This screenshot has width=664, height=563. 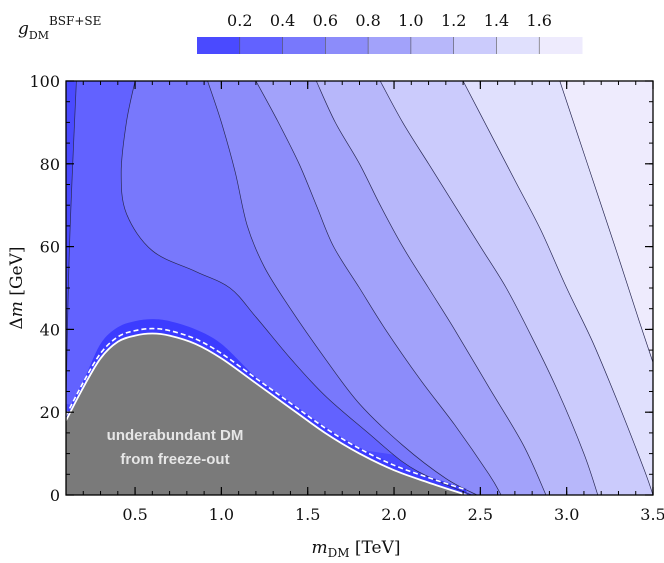 I want to click on x-tick-label: 0.5, so click(x=134, y=514).